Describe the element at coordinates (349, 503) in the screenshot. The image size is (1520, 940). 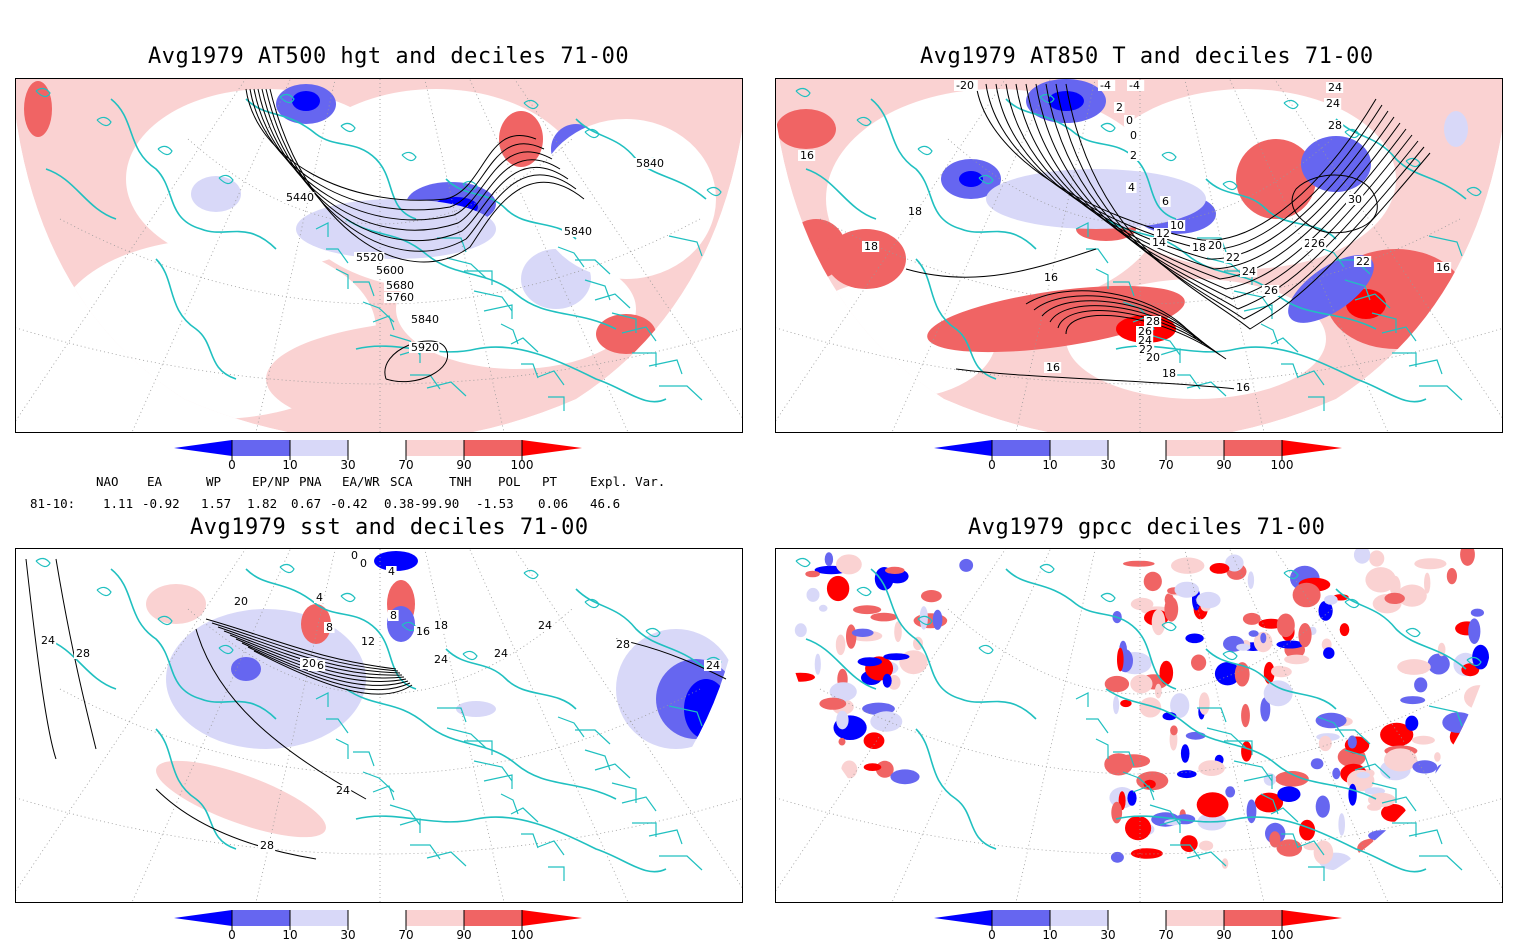
I see `index-value-eawr: -0.42` at that location.